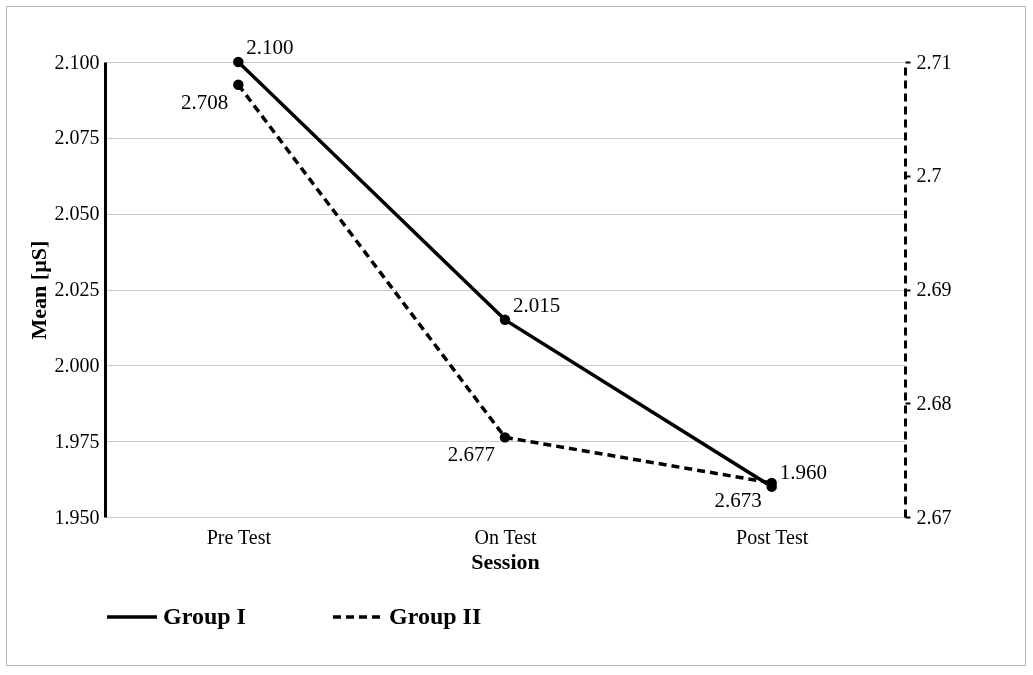 The width and height of the screenshot is (1033, 675). Describe the element at coordinates (934, 61) in the screenshot. I see `y2-tick-label: 2.71` at that location.